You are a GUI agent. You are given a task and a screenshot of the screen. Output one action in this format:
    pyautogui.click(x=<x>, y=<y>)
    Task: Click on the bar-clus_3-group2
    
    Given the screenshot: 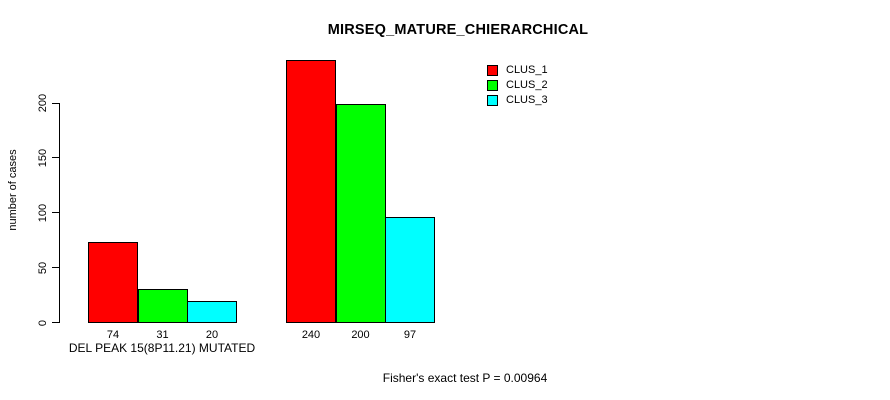 What is the action you would take?
    pyautogui.click(x=410, y=269)
    